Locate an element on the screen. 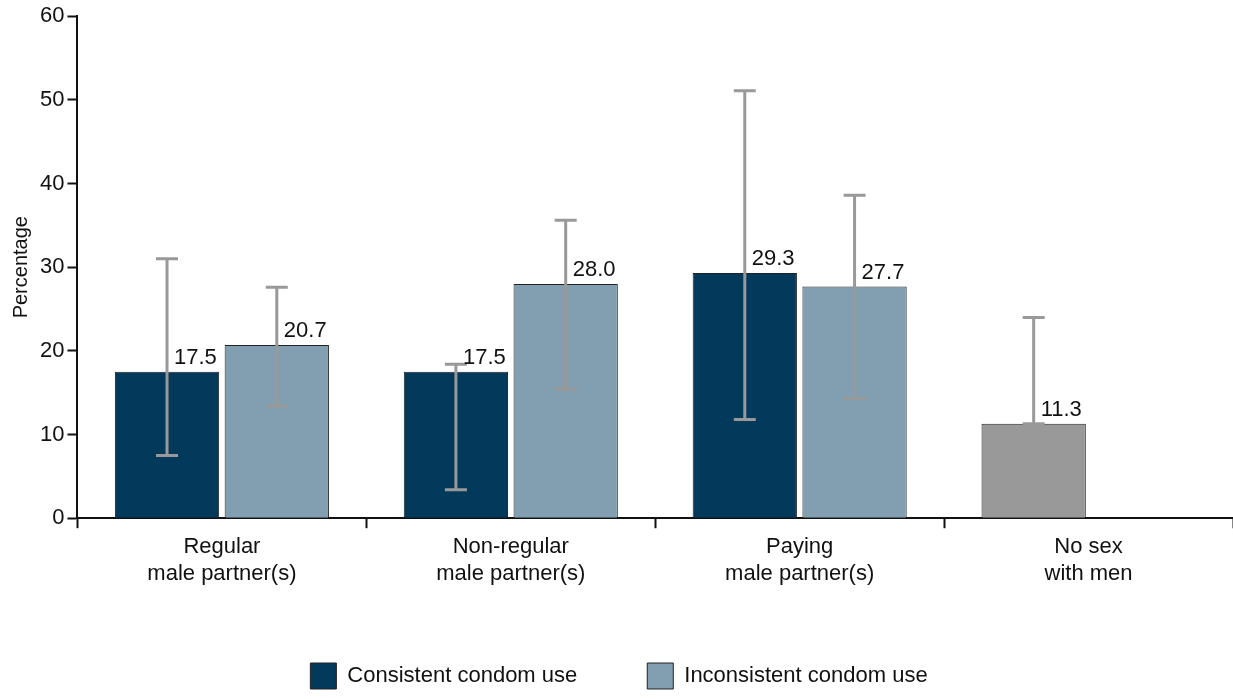 The height and width of the screenshot is (699, 1233). x-tick-label: No sex with men is located at coordinates (1088, 559).